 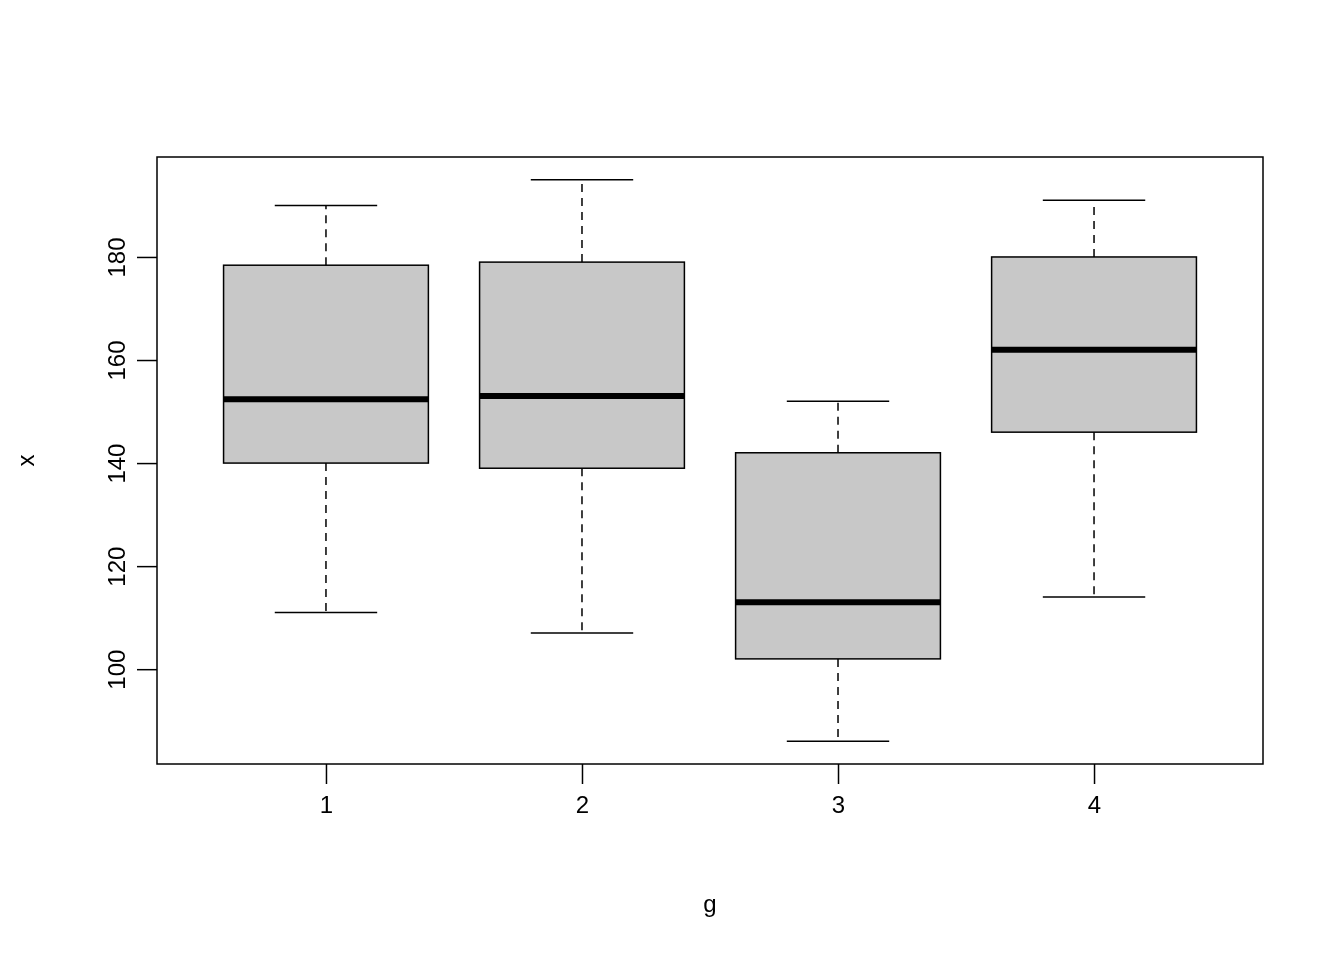 What do you see at coordinates (117, 257) in the screenshot?
I see `y-tick-label: 180` at bounding box center [117, 257].